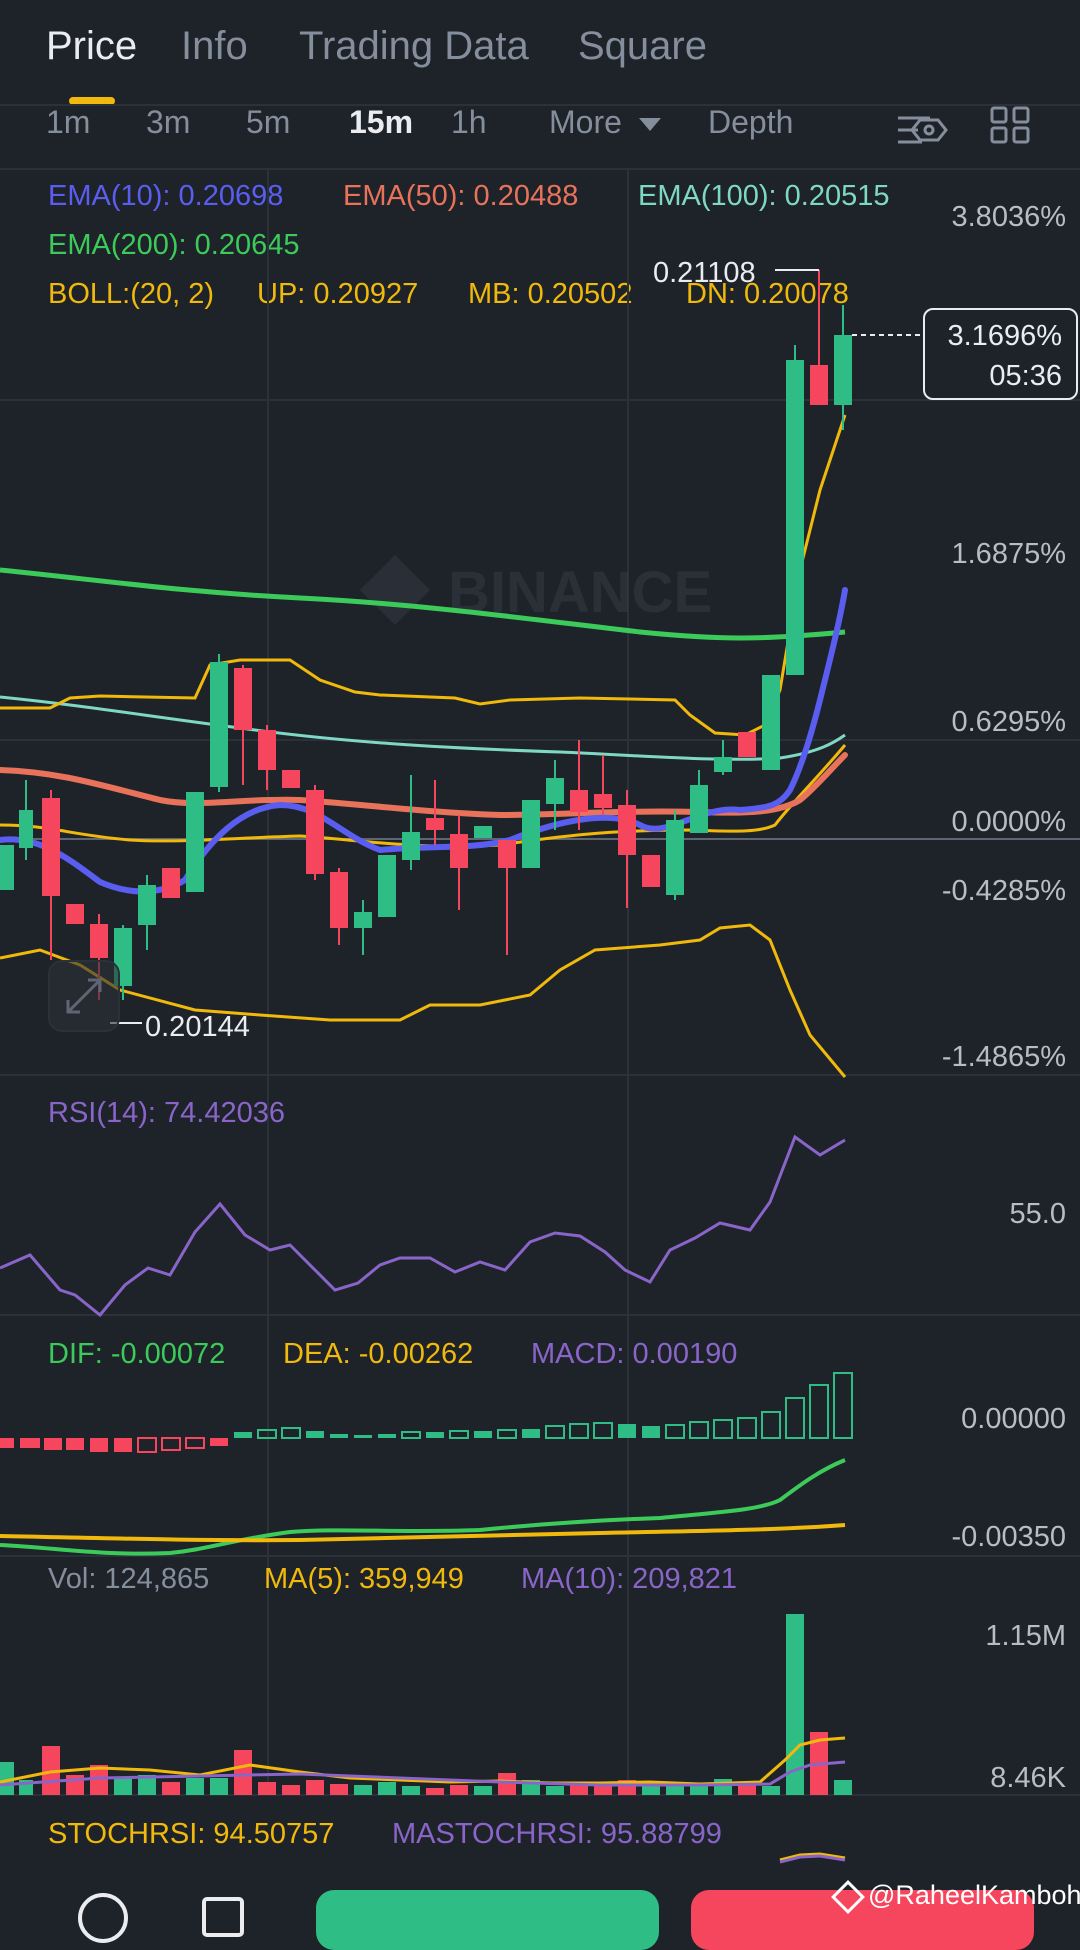 The image size is (1080, 1950). Describe the element at coordinates (1003, 1057) in the screenshot. I see `axis-tick: -1.4865%` at that location.